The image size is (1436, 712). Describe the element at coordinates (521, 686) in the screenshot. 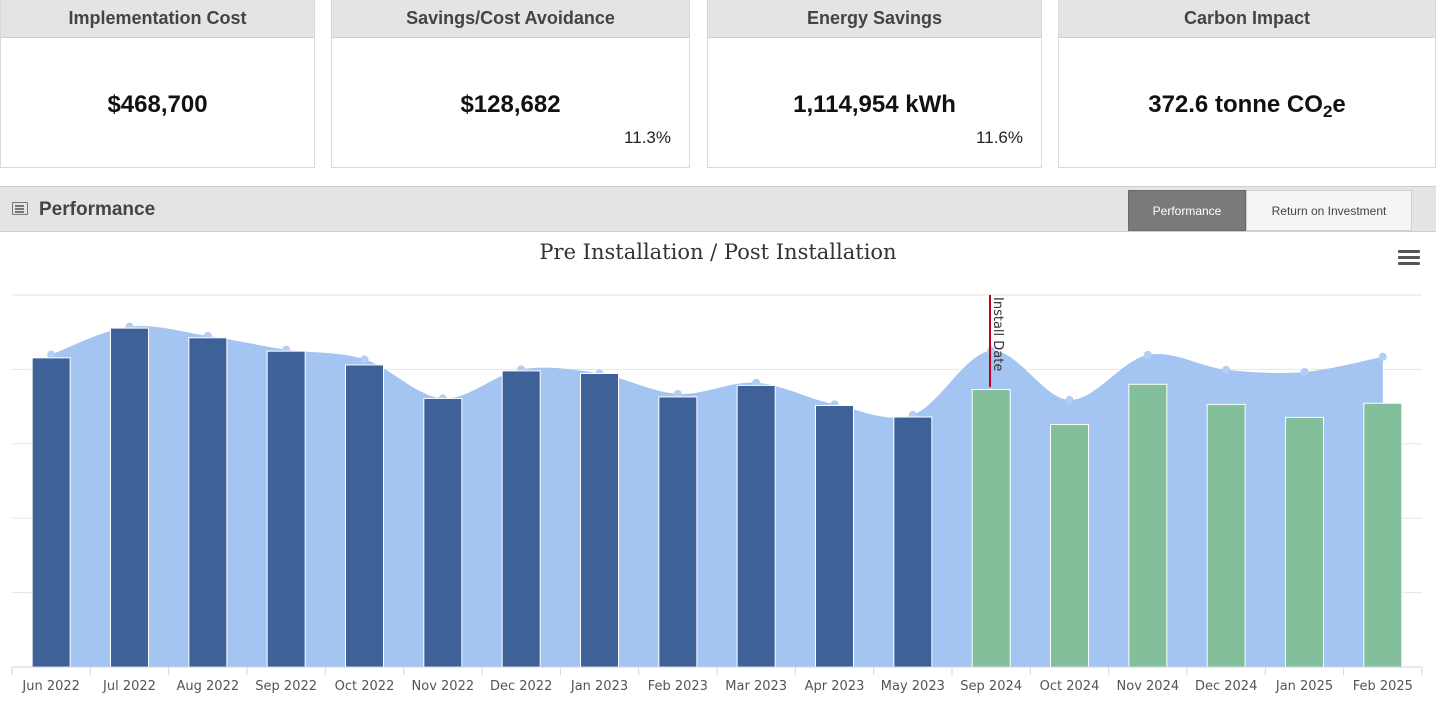

I see `x-tick-label: Dec 2022` at that location.